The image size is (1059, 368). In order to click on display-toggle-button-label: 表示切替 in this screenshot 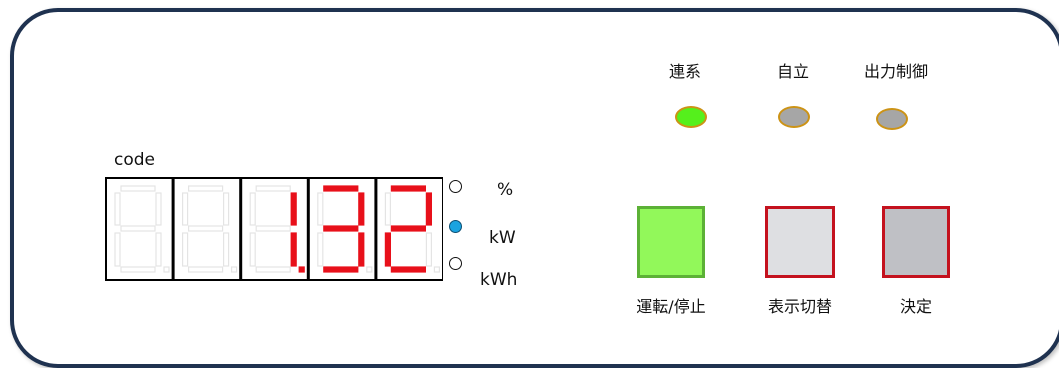, I will do `click(799, 306)`.